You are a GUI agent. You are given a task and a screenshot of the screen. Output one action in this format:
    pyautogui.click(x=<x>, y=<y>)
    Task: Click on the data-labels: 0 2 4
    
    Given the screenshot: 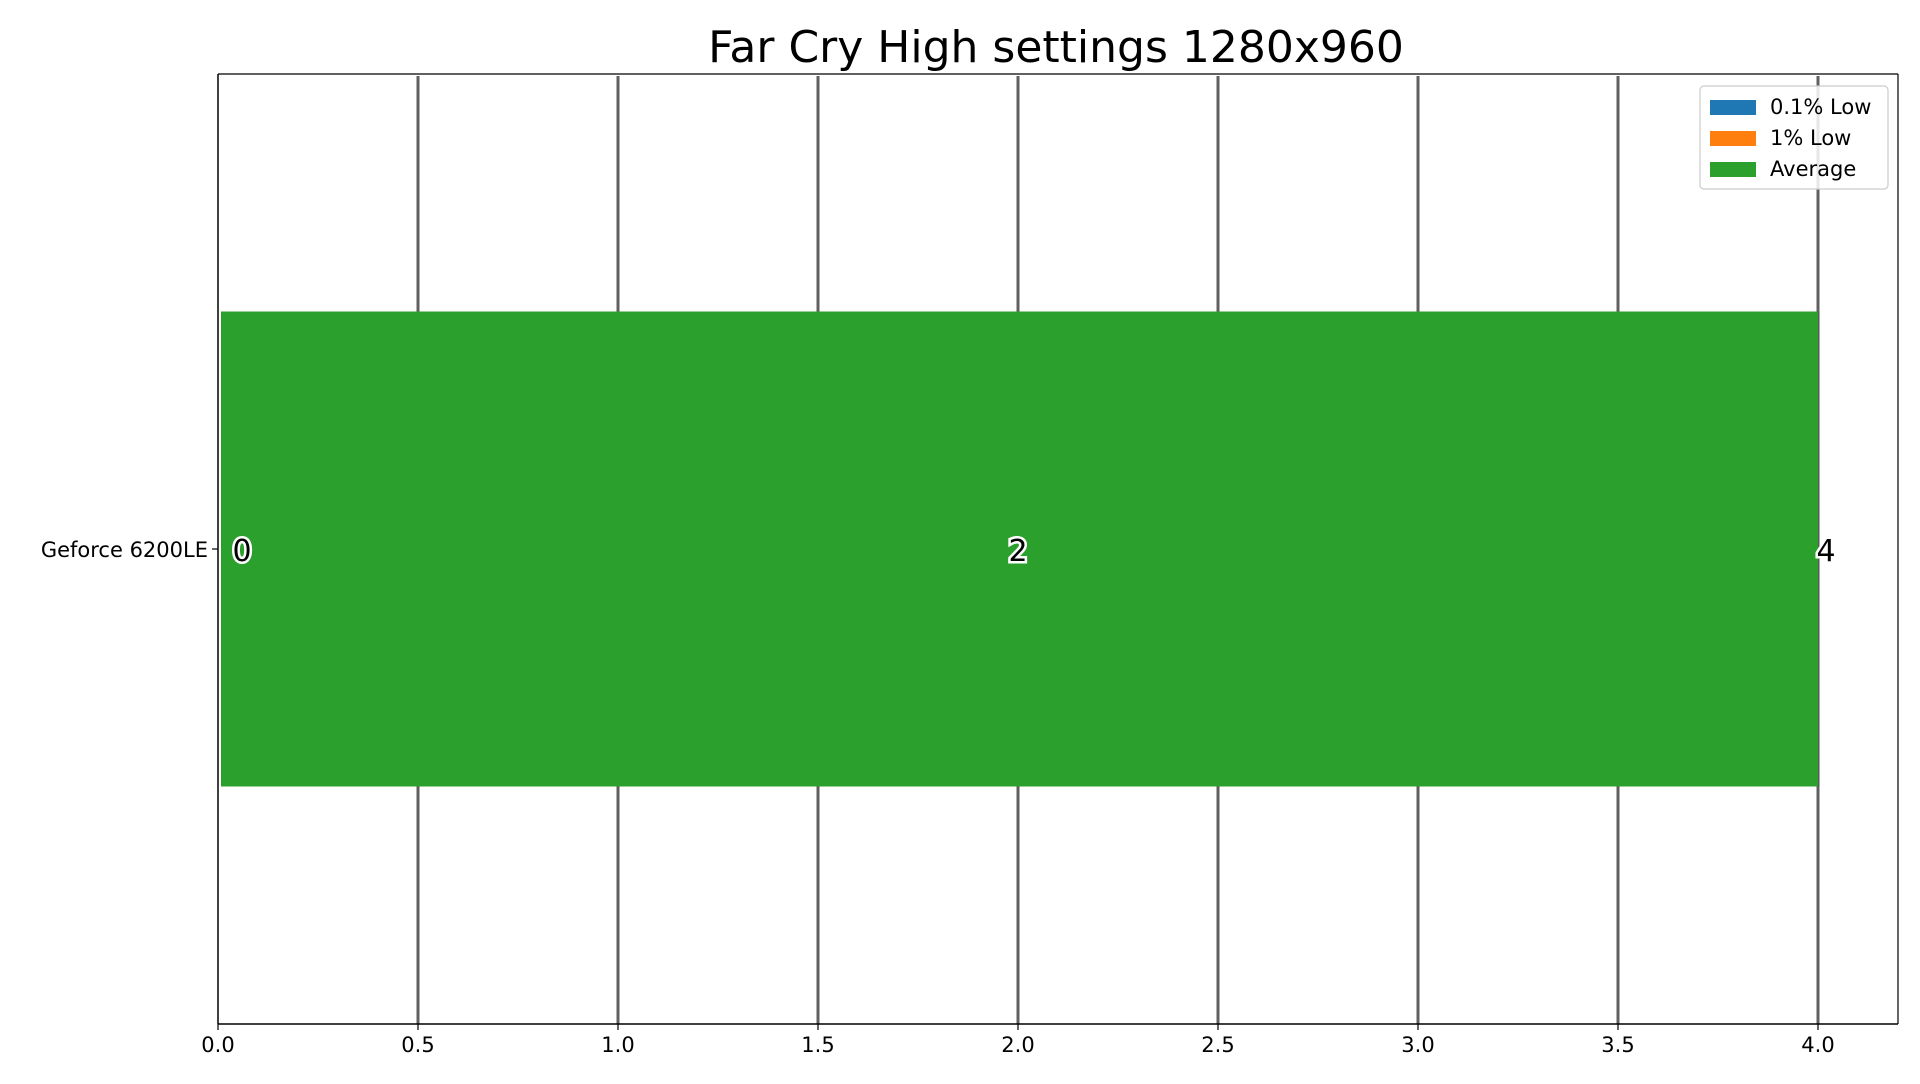 What is the action you would take?
    pyautogui.click(x=1034, y=552)
    